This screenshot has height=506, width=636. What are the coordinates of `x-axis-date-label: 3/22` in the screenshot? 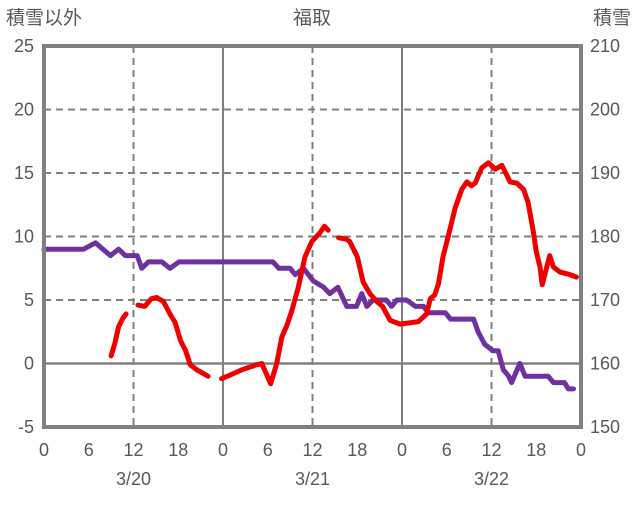 It's located at (491, 479).